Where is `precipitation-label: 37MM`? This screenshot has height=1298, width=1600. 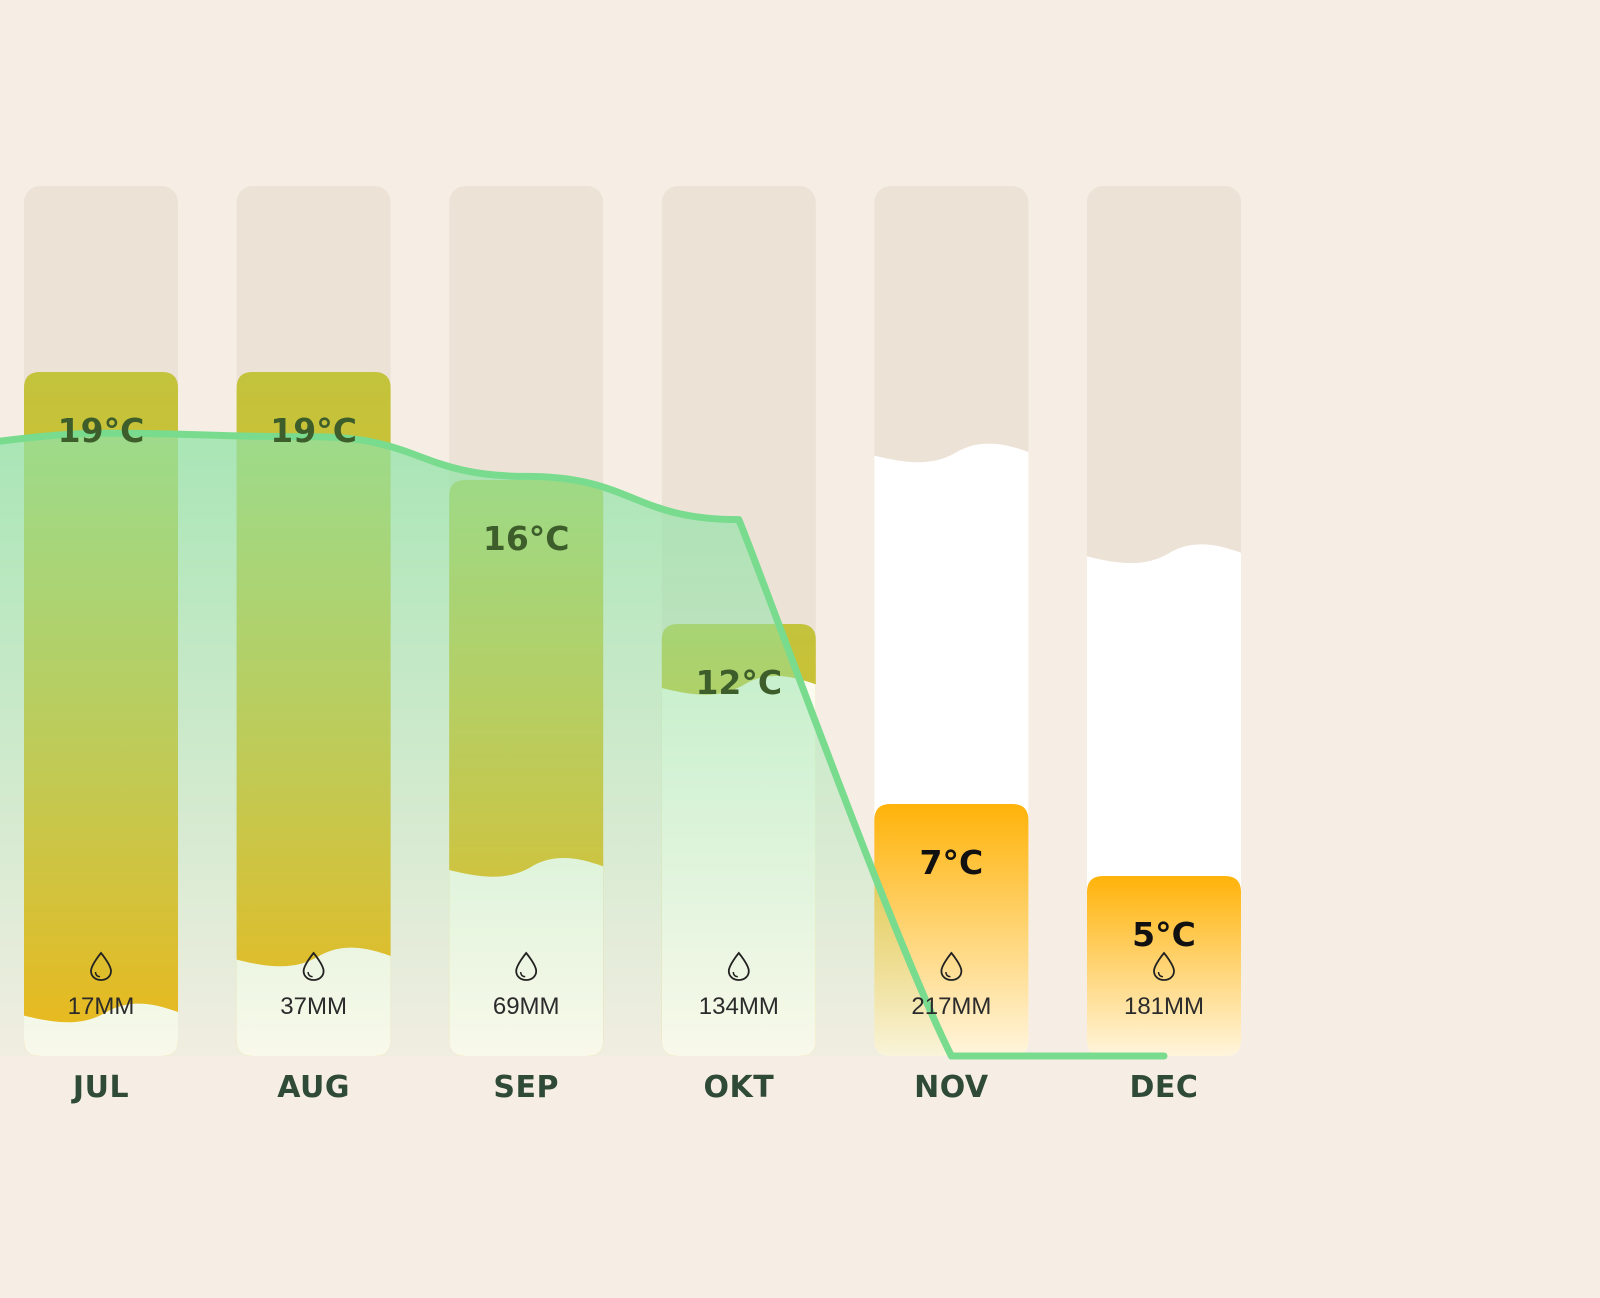
precipitation-label: 37MM is located at coordinates (313, 1006).